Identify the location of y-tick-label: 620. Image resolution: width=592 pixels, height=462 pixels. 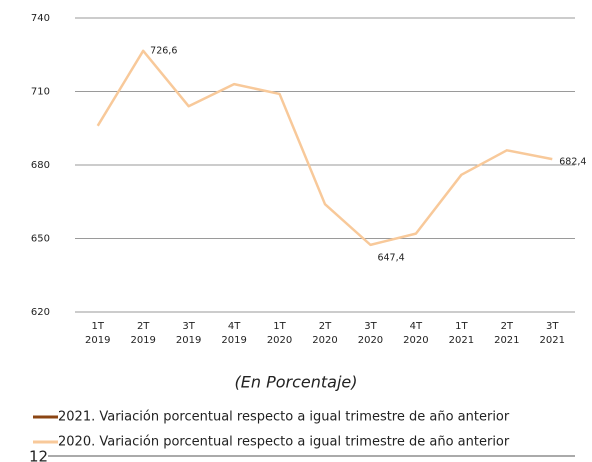
(40, 312).